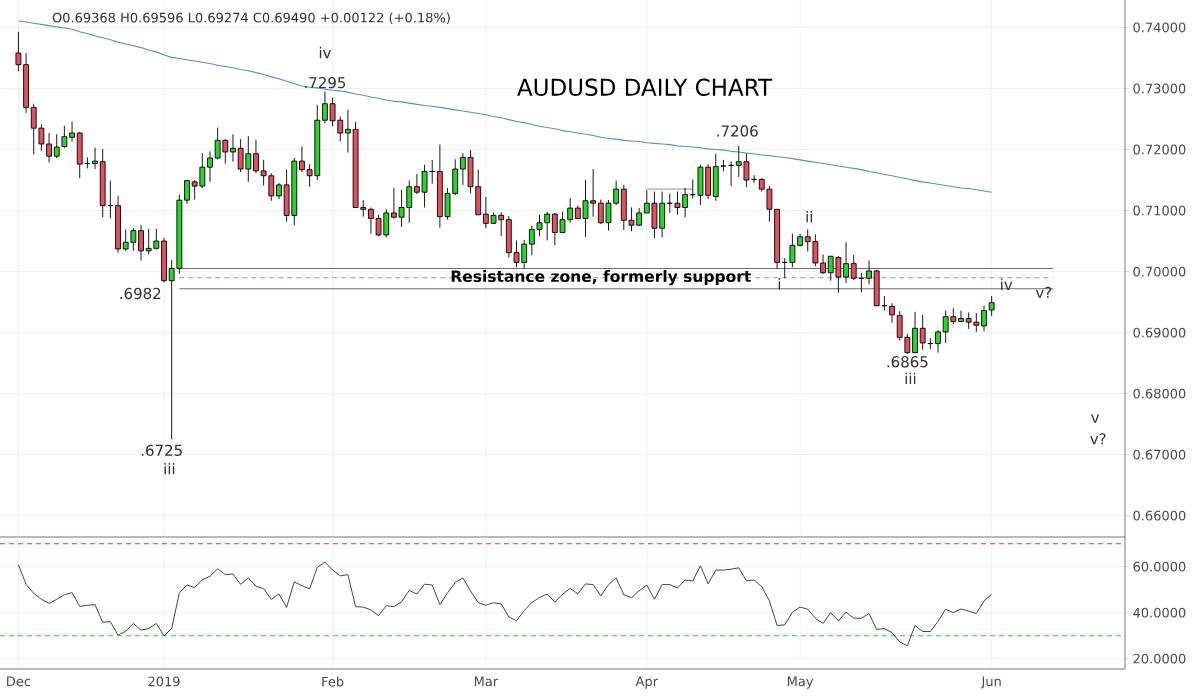 This screenshot has width=1196, height=700. What do you see at coordinates (325, 82) in the screenshot?
I see `annotation: .7295` at bounding box center [325, 82].